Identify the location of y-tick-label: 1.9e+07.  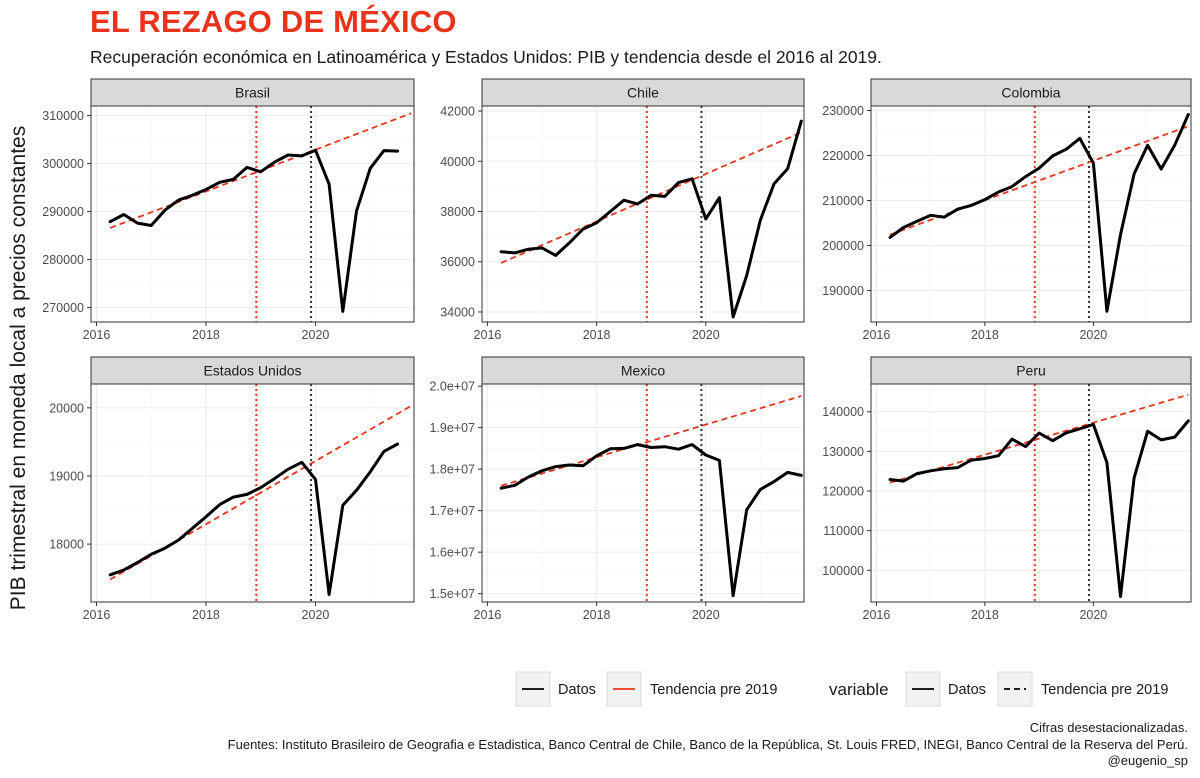
(452, 428).